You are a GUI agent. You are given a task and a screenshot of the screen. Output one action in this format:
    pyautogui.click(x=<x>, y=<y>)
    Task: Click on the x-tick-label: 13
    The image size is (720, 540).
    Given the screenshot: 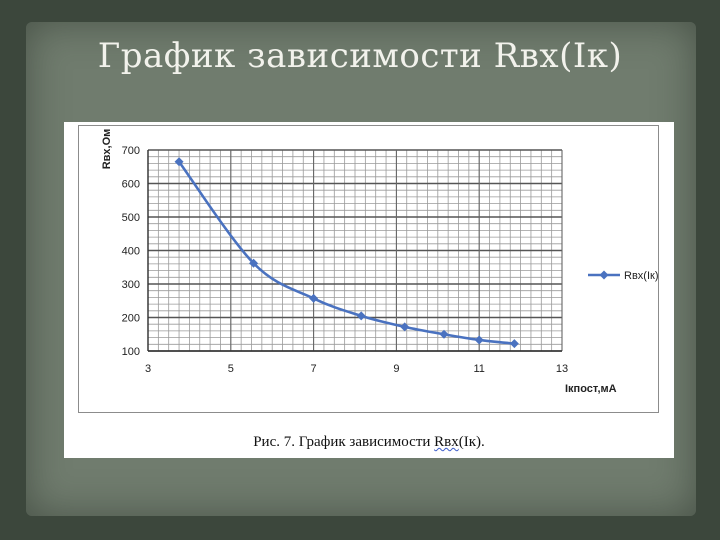 What is the action you would take?
    pyautogui.click(x=562, y=369)
    